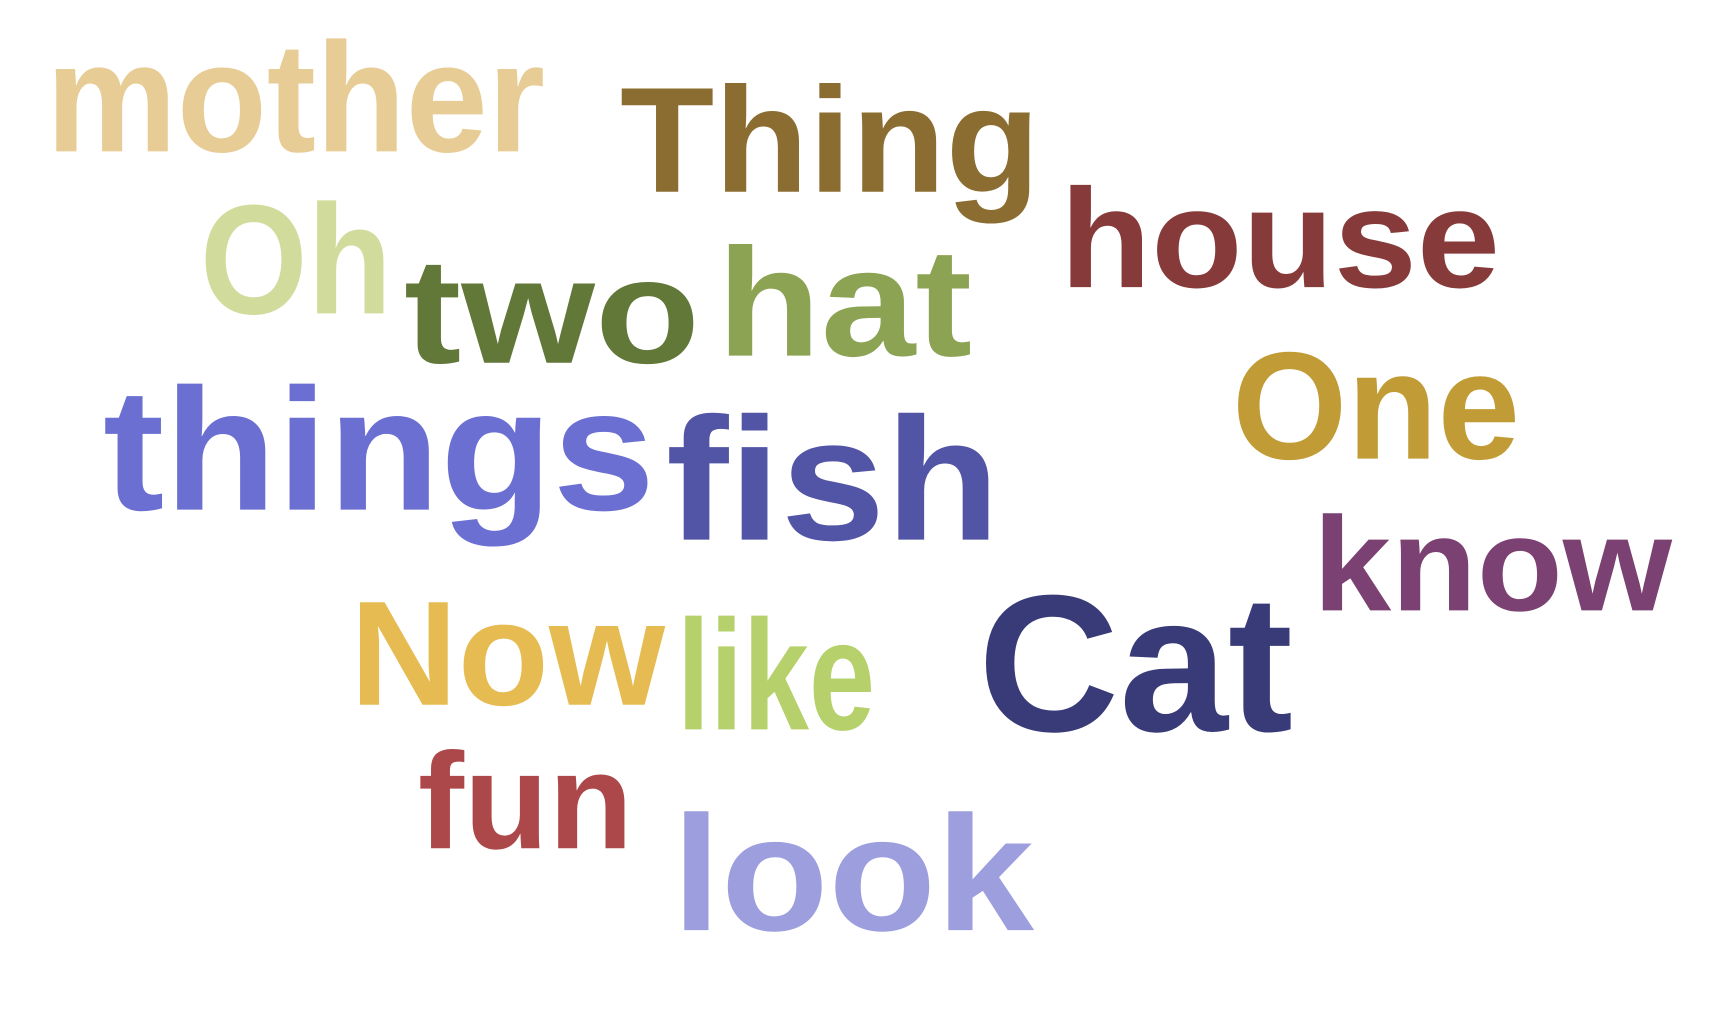  What do you see at coordinates (844, 303) in the screenshot?
I see `word-hat: hat` at bounding box center [844, 303].